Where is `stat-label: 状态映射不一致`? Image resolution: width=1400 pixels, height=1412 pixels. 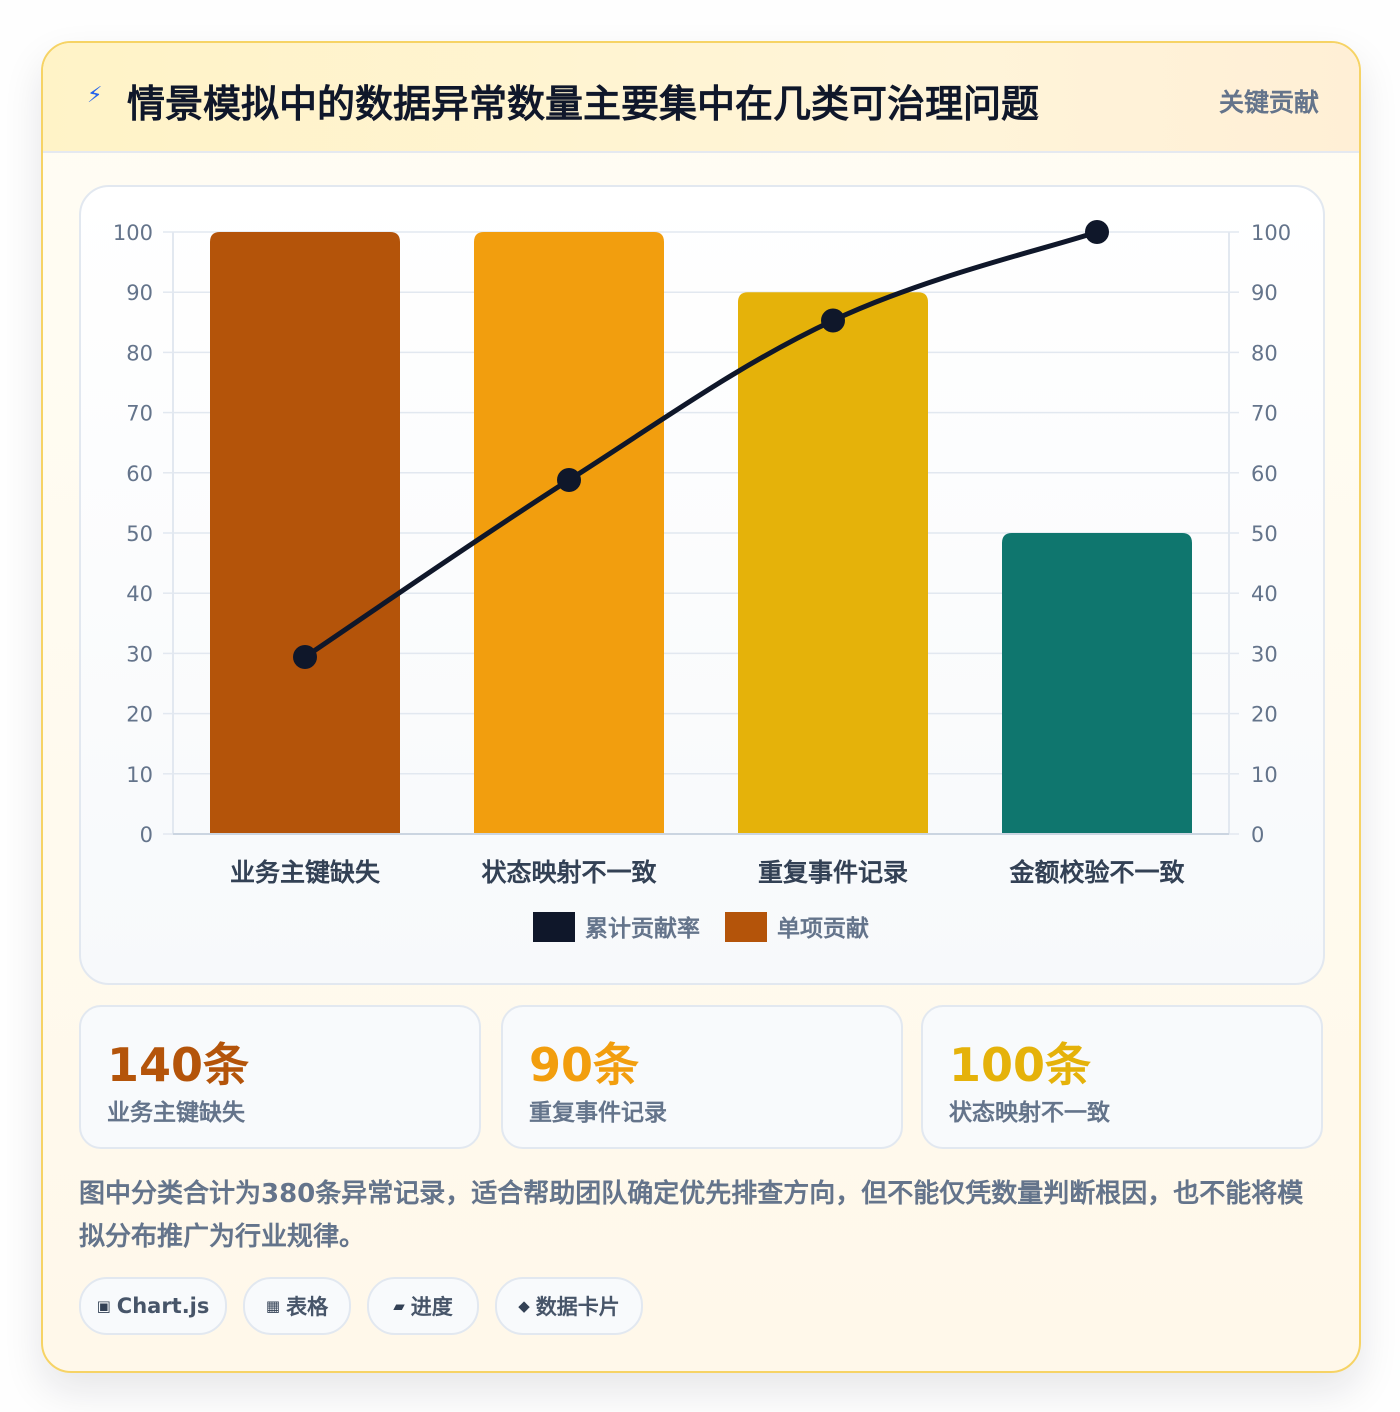
stat-label: 状态映射不一致 is located at coordinates (1029, 1113).